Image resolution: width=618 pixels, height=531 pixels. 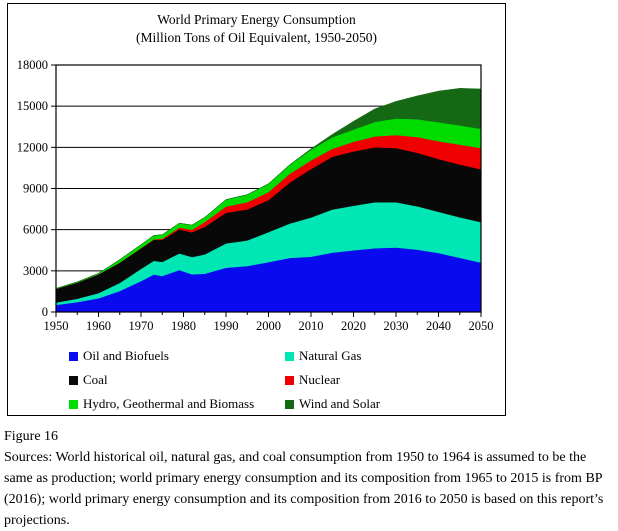 I want to click on y-axis-tick-label: 0, so click(x=45, y=312).